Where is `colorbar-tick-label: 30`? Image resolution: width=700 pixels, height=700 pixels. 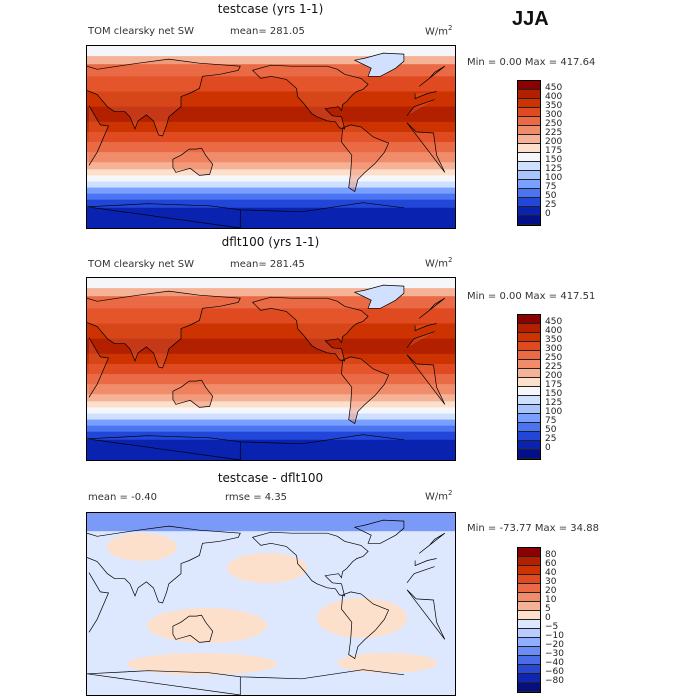 colorbar-tick-label: 30 is located at coordinates (551, 582).